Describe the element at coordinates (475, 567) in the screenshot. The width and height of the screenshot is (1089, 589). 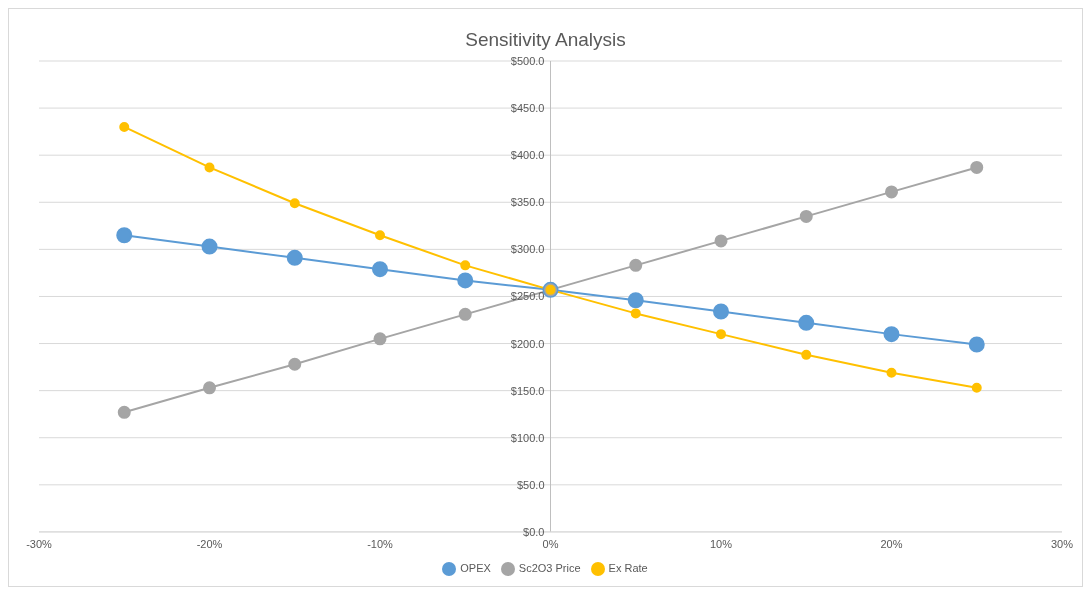
I see `legend-label: OPEX` at that location.